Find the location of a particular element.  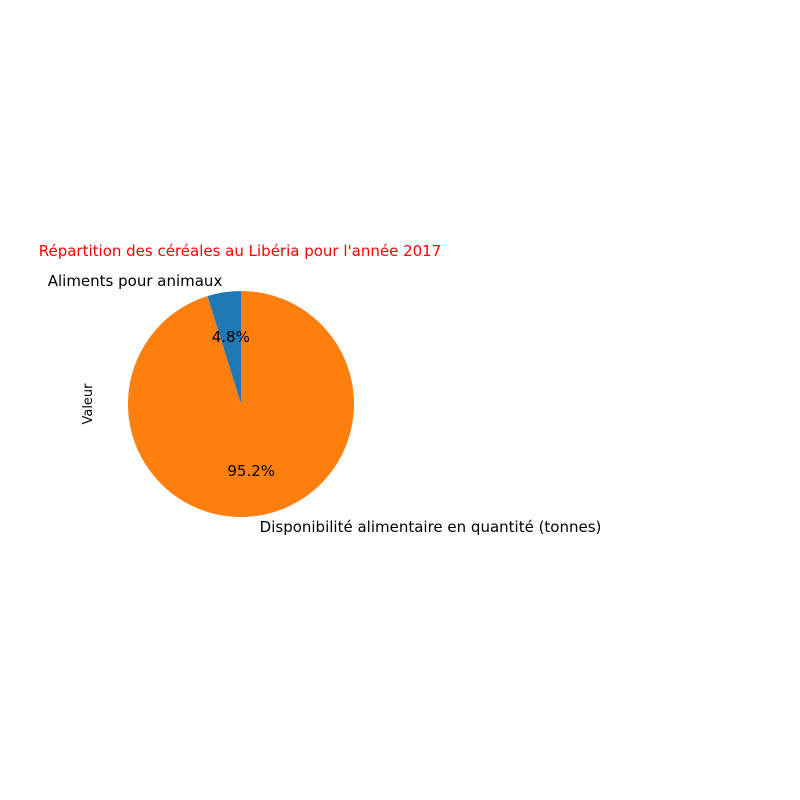

pie-slices is located at coordinates (240, 404).